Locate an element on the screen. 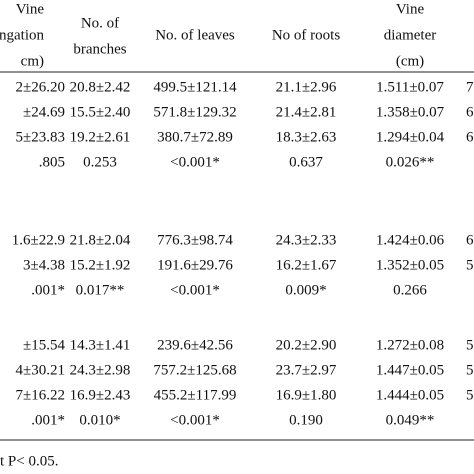  table-cell: 1.444±0.05 is located at coordinates (410, 395).